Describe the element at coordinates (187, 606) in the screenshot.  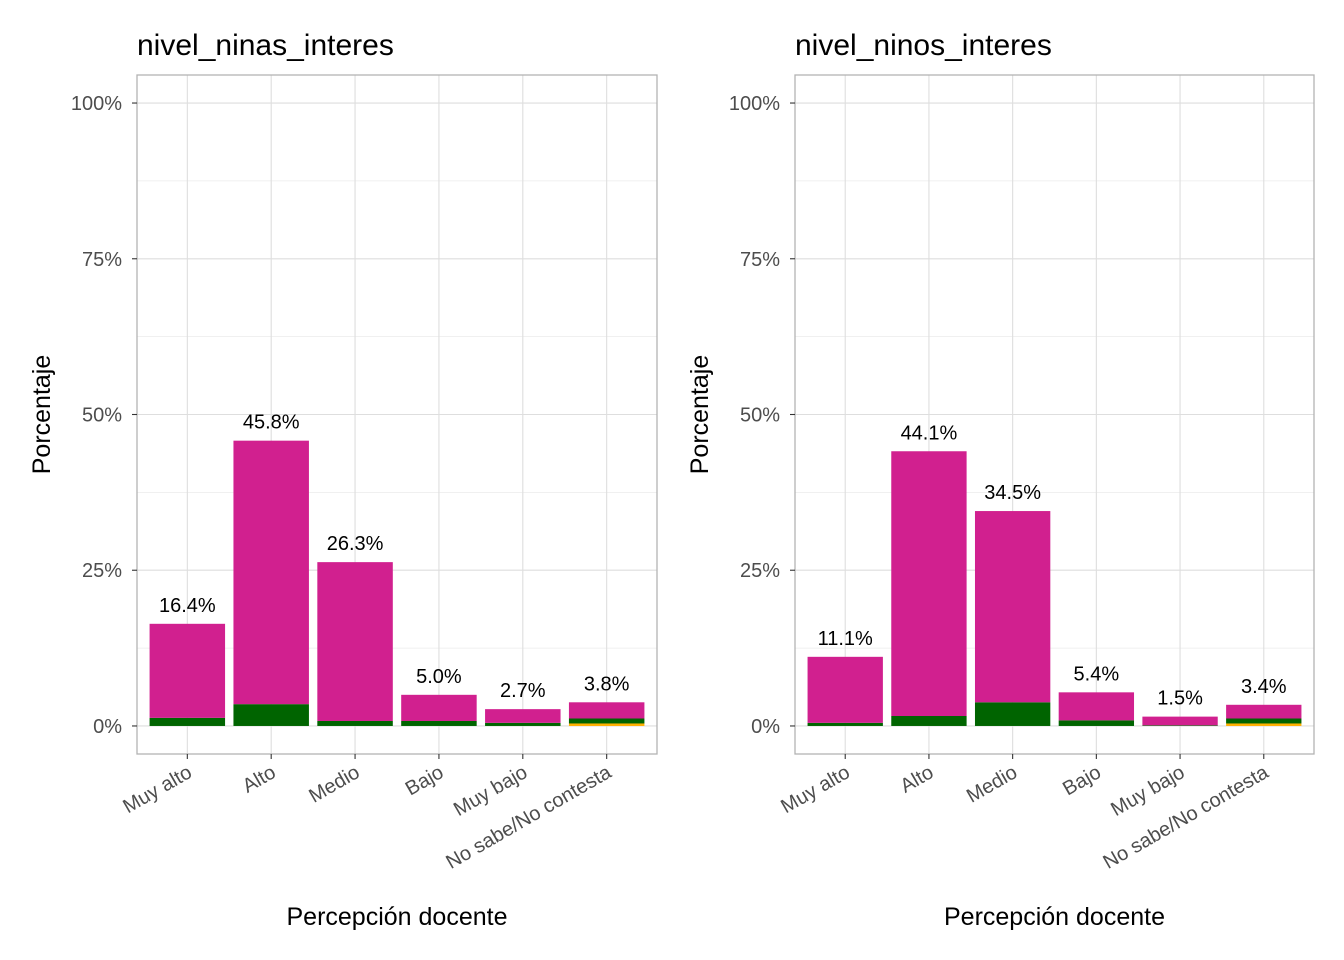
I see `data-label: 16.4%` at that location.